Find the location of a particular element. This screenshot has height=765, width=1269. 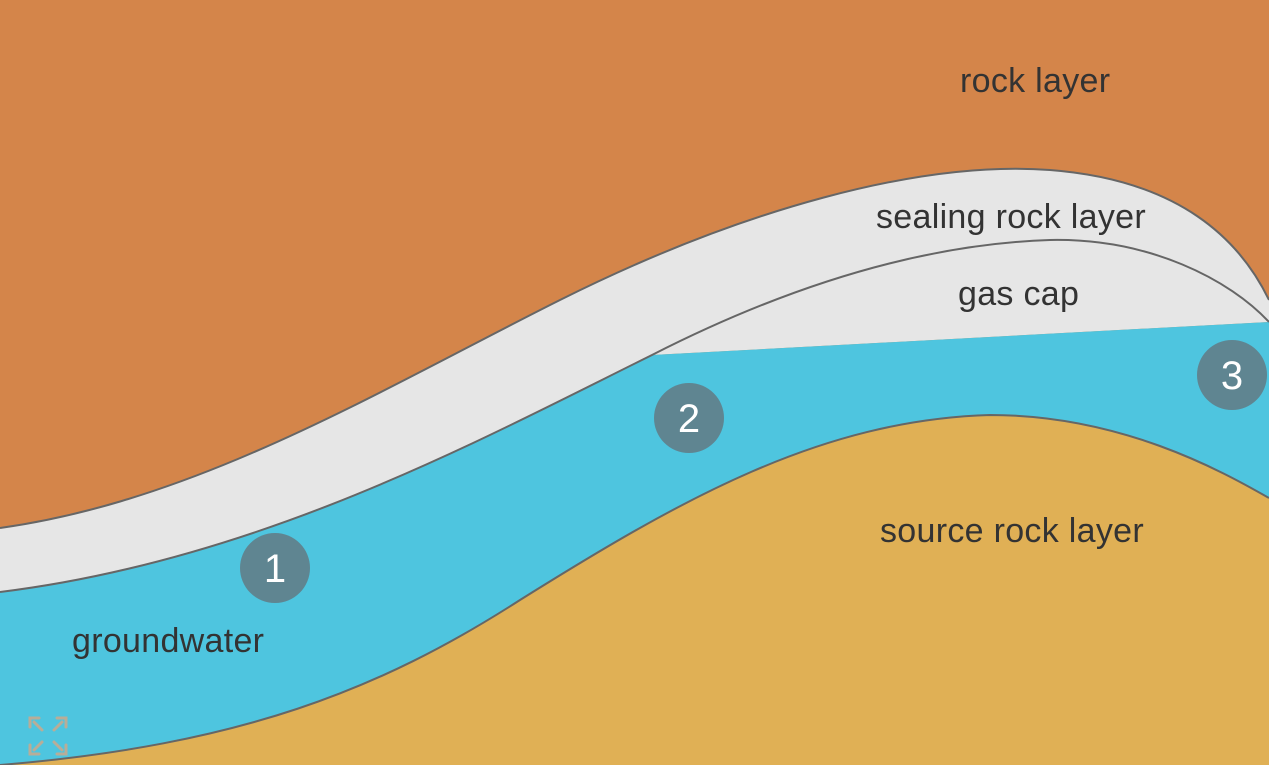

marker-3: 3 is located at coordinates (1232, 375).